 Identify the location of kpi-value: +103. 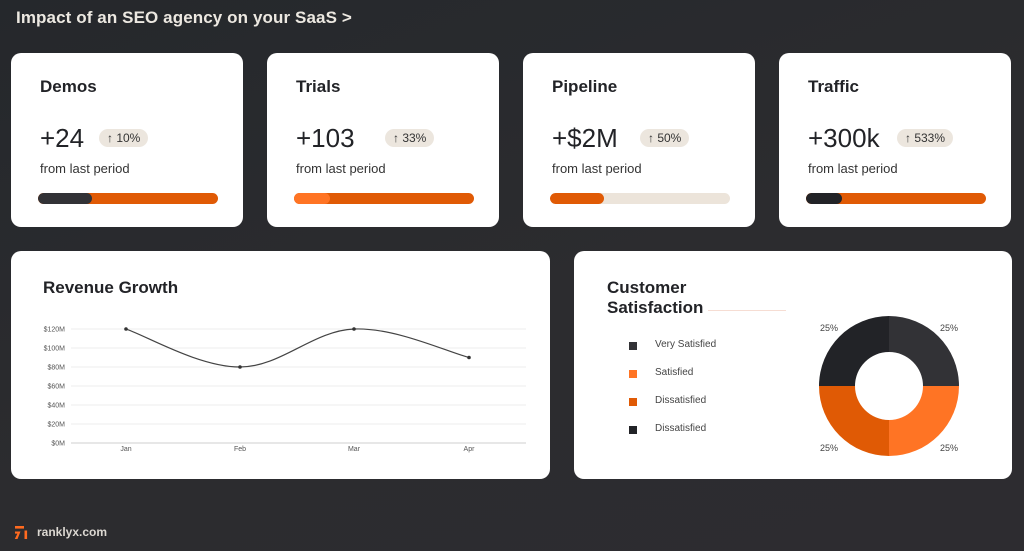
(325, 138).